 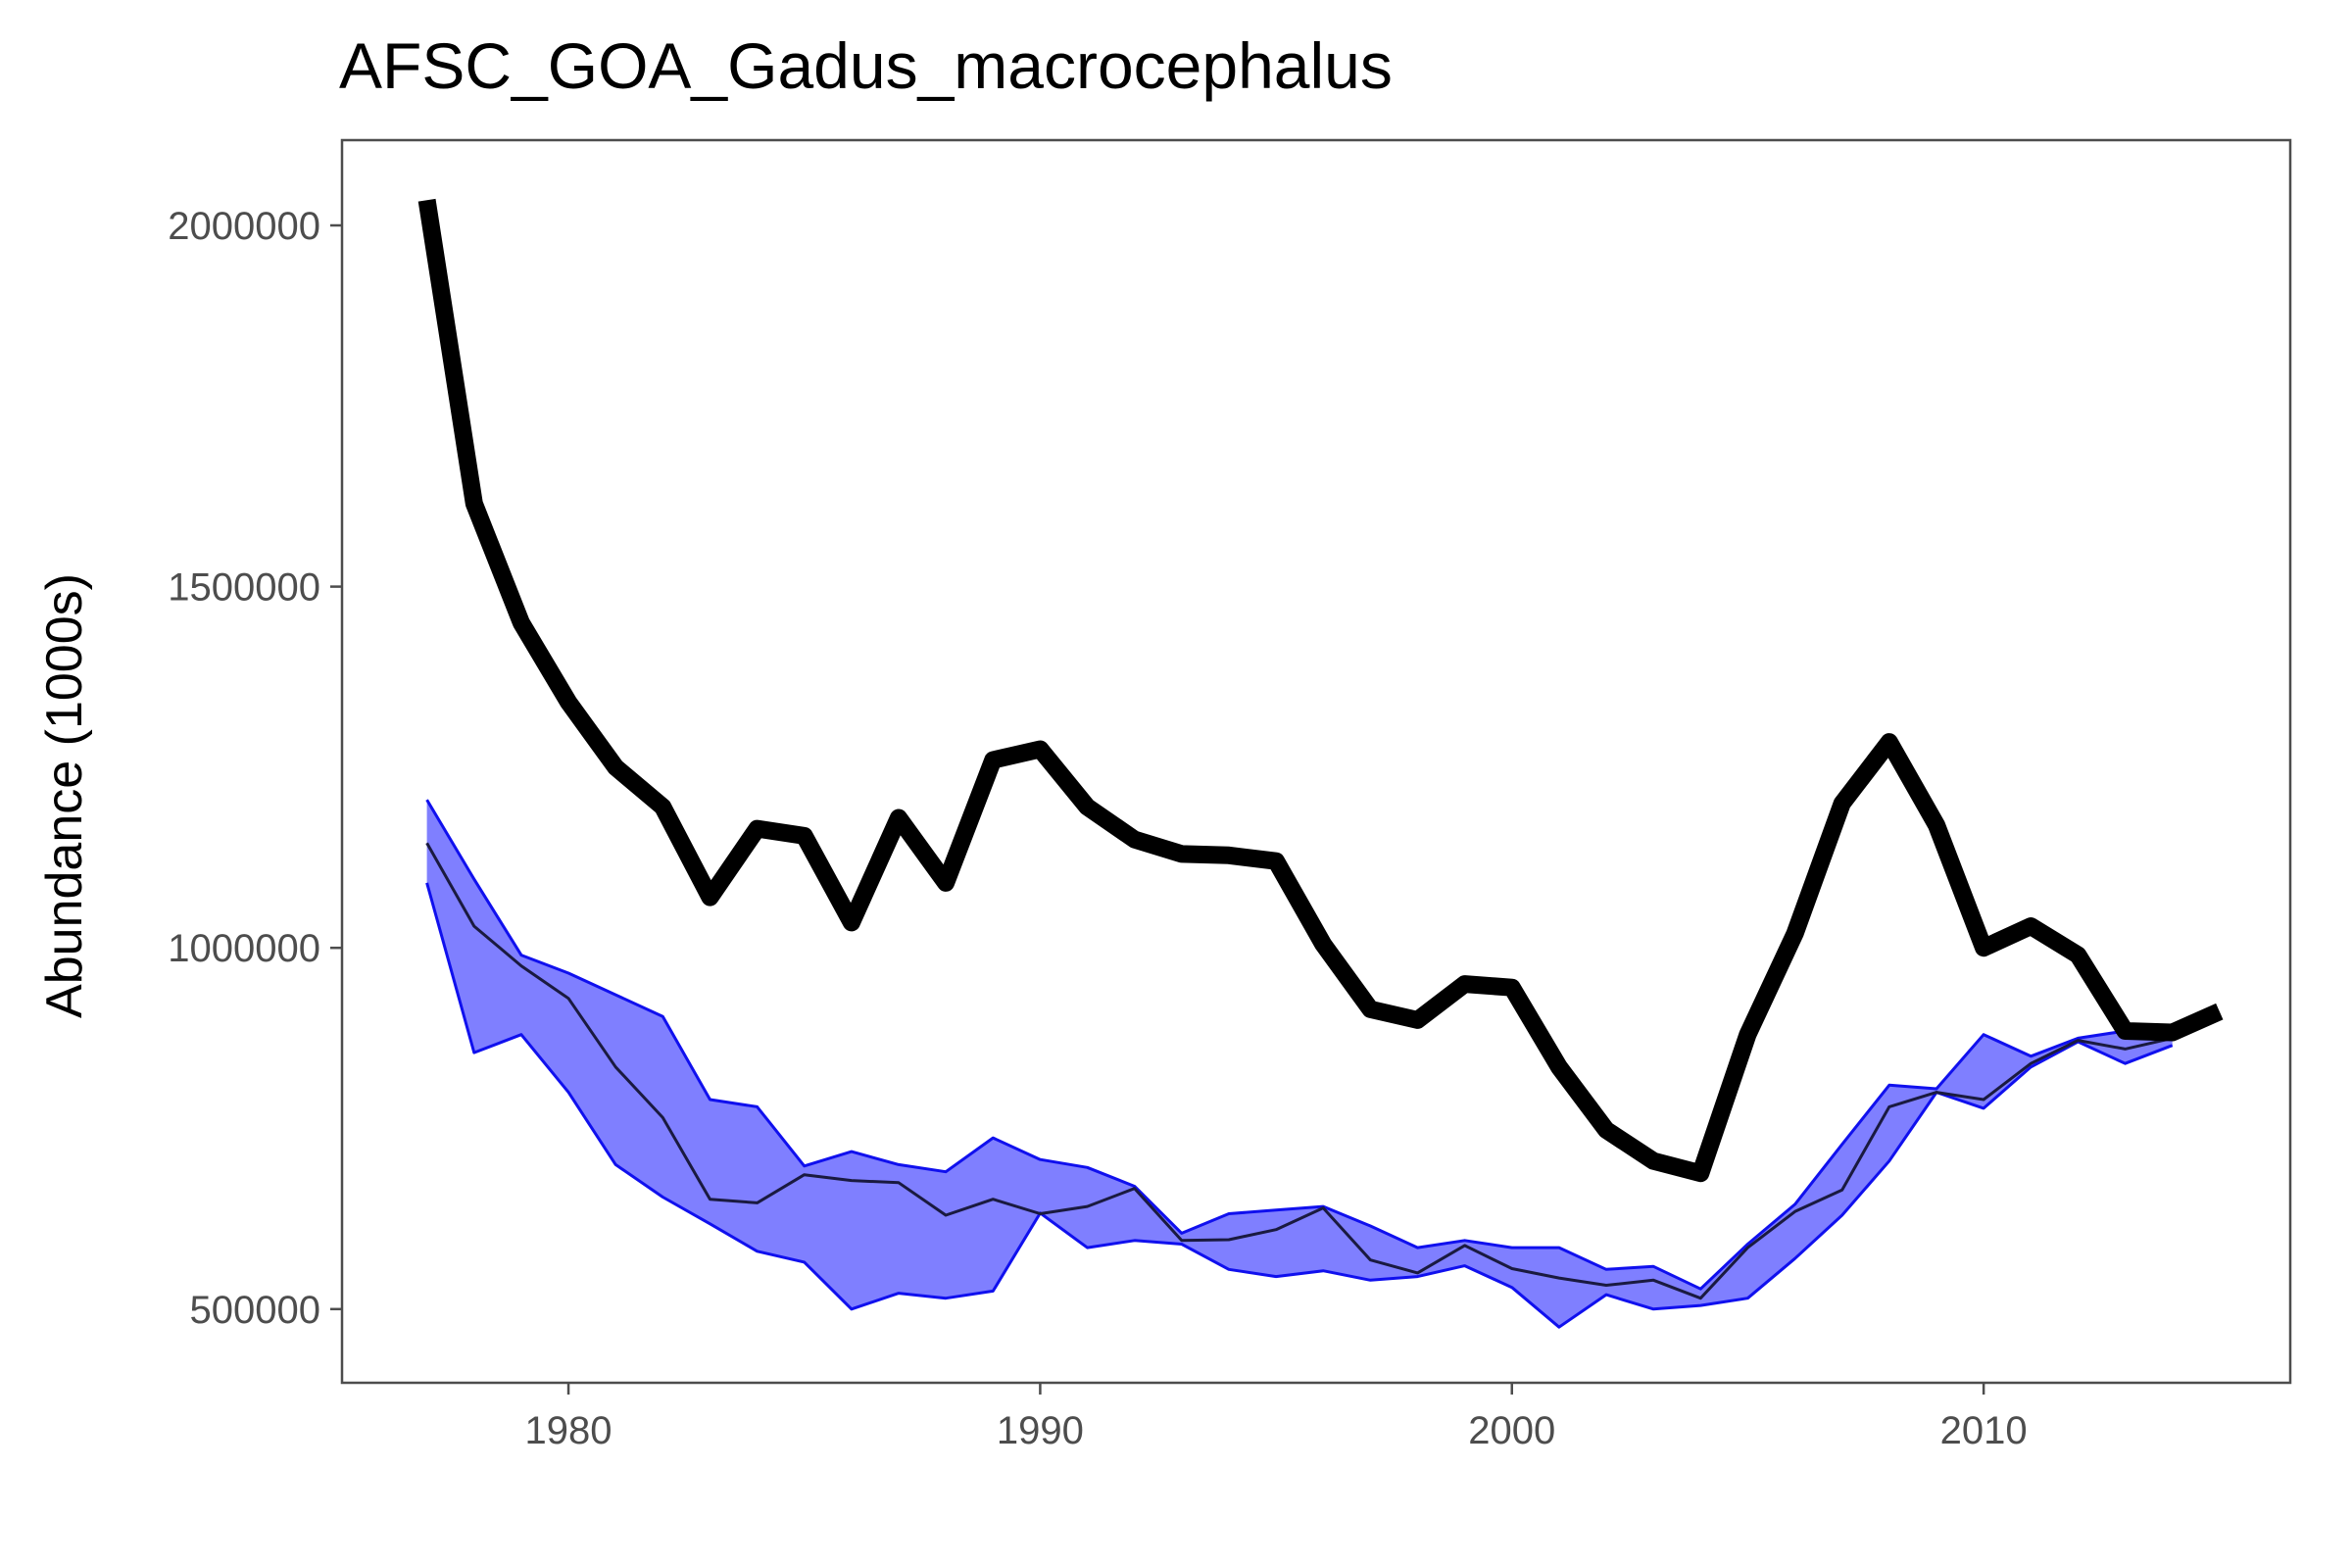 What do you see at coordinates (568, 1430) in the screenshot?
I see `x-tick-label: 1980` at bounding box center [568, 1430].